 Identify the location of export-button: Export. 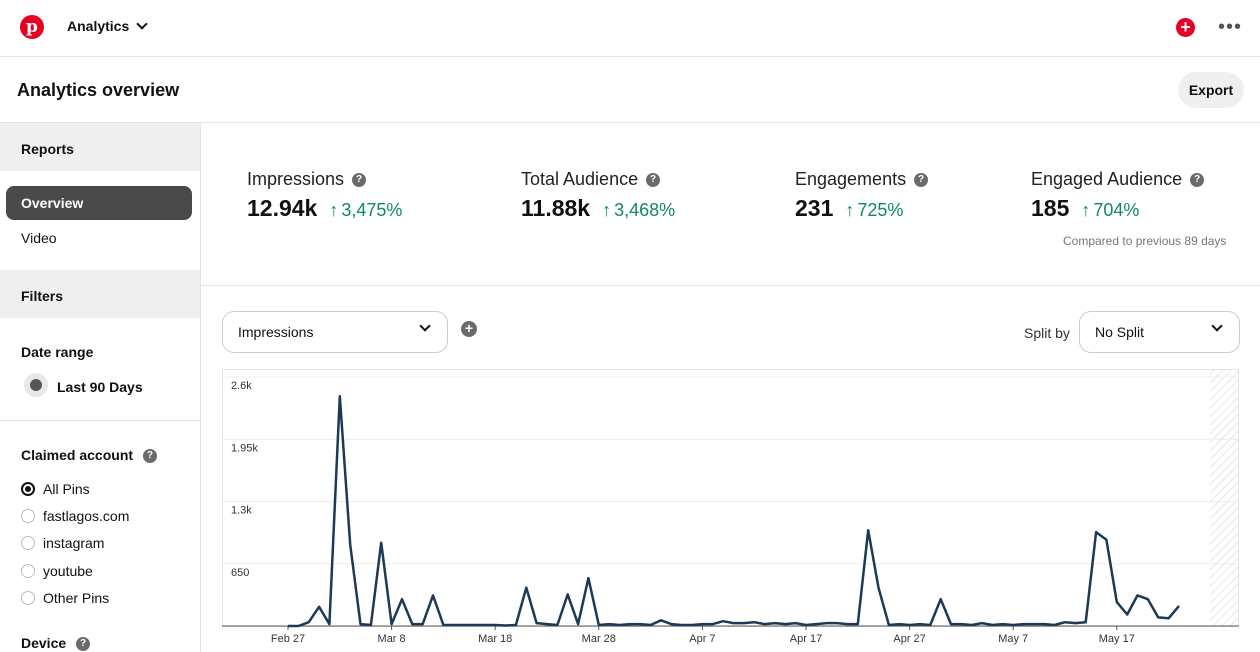
(1211, 90).